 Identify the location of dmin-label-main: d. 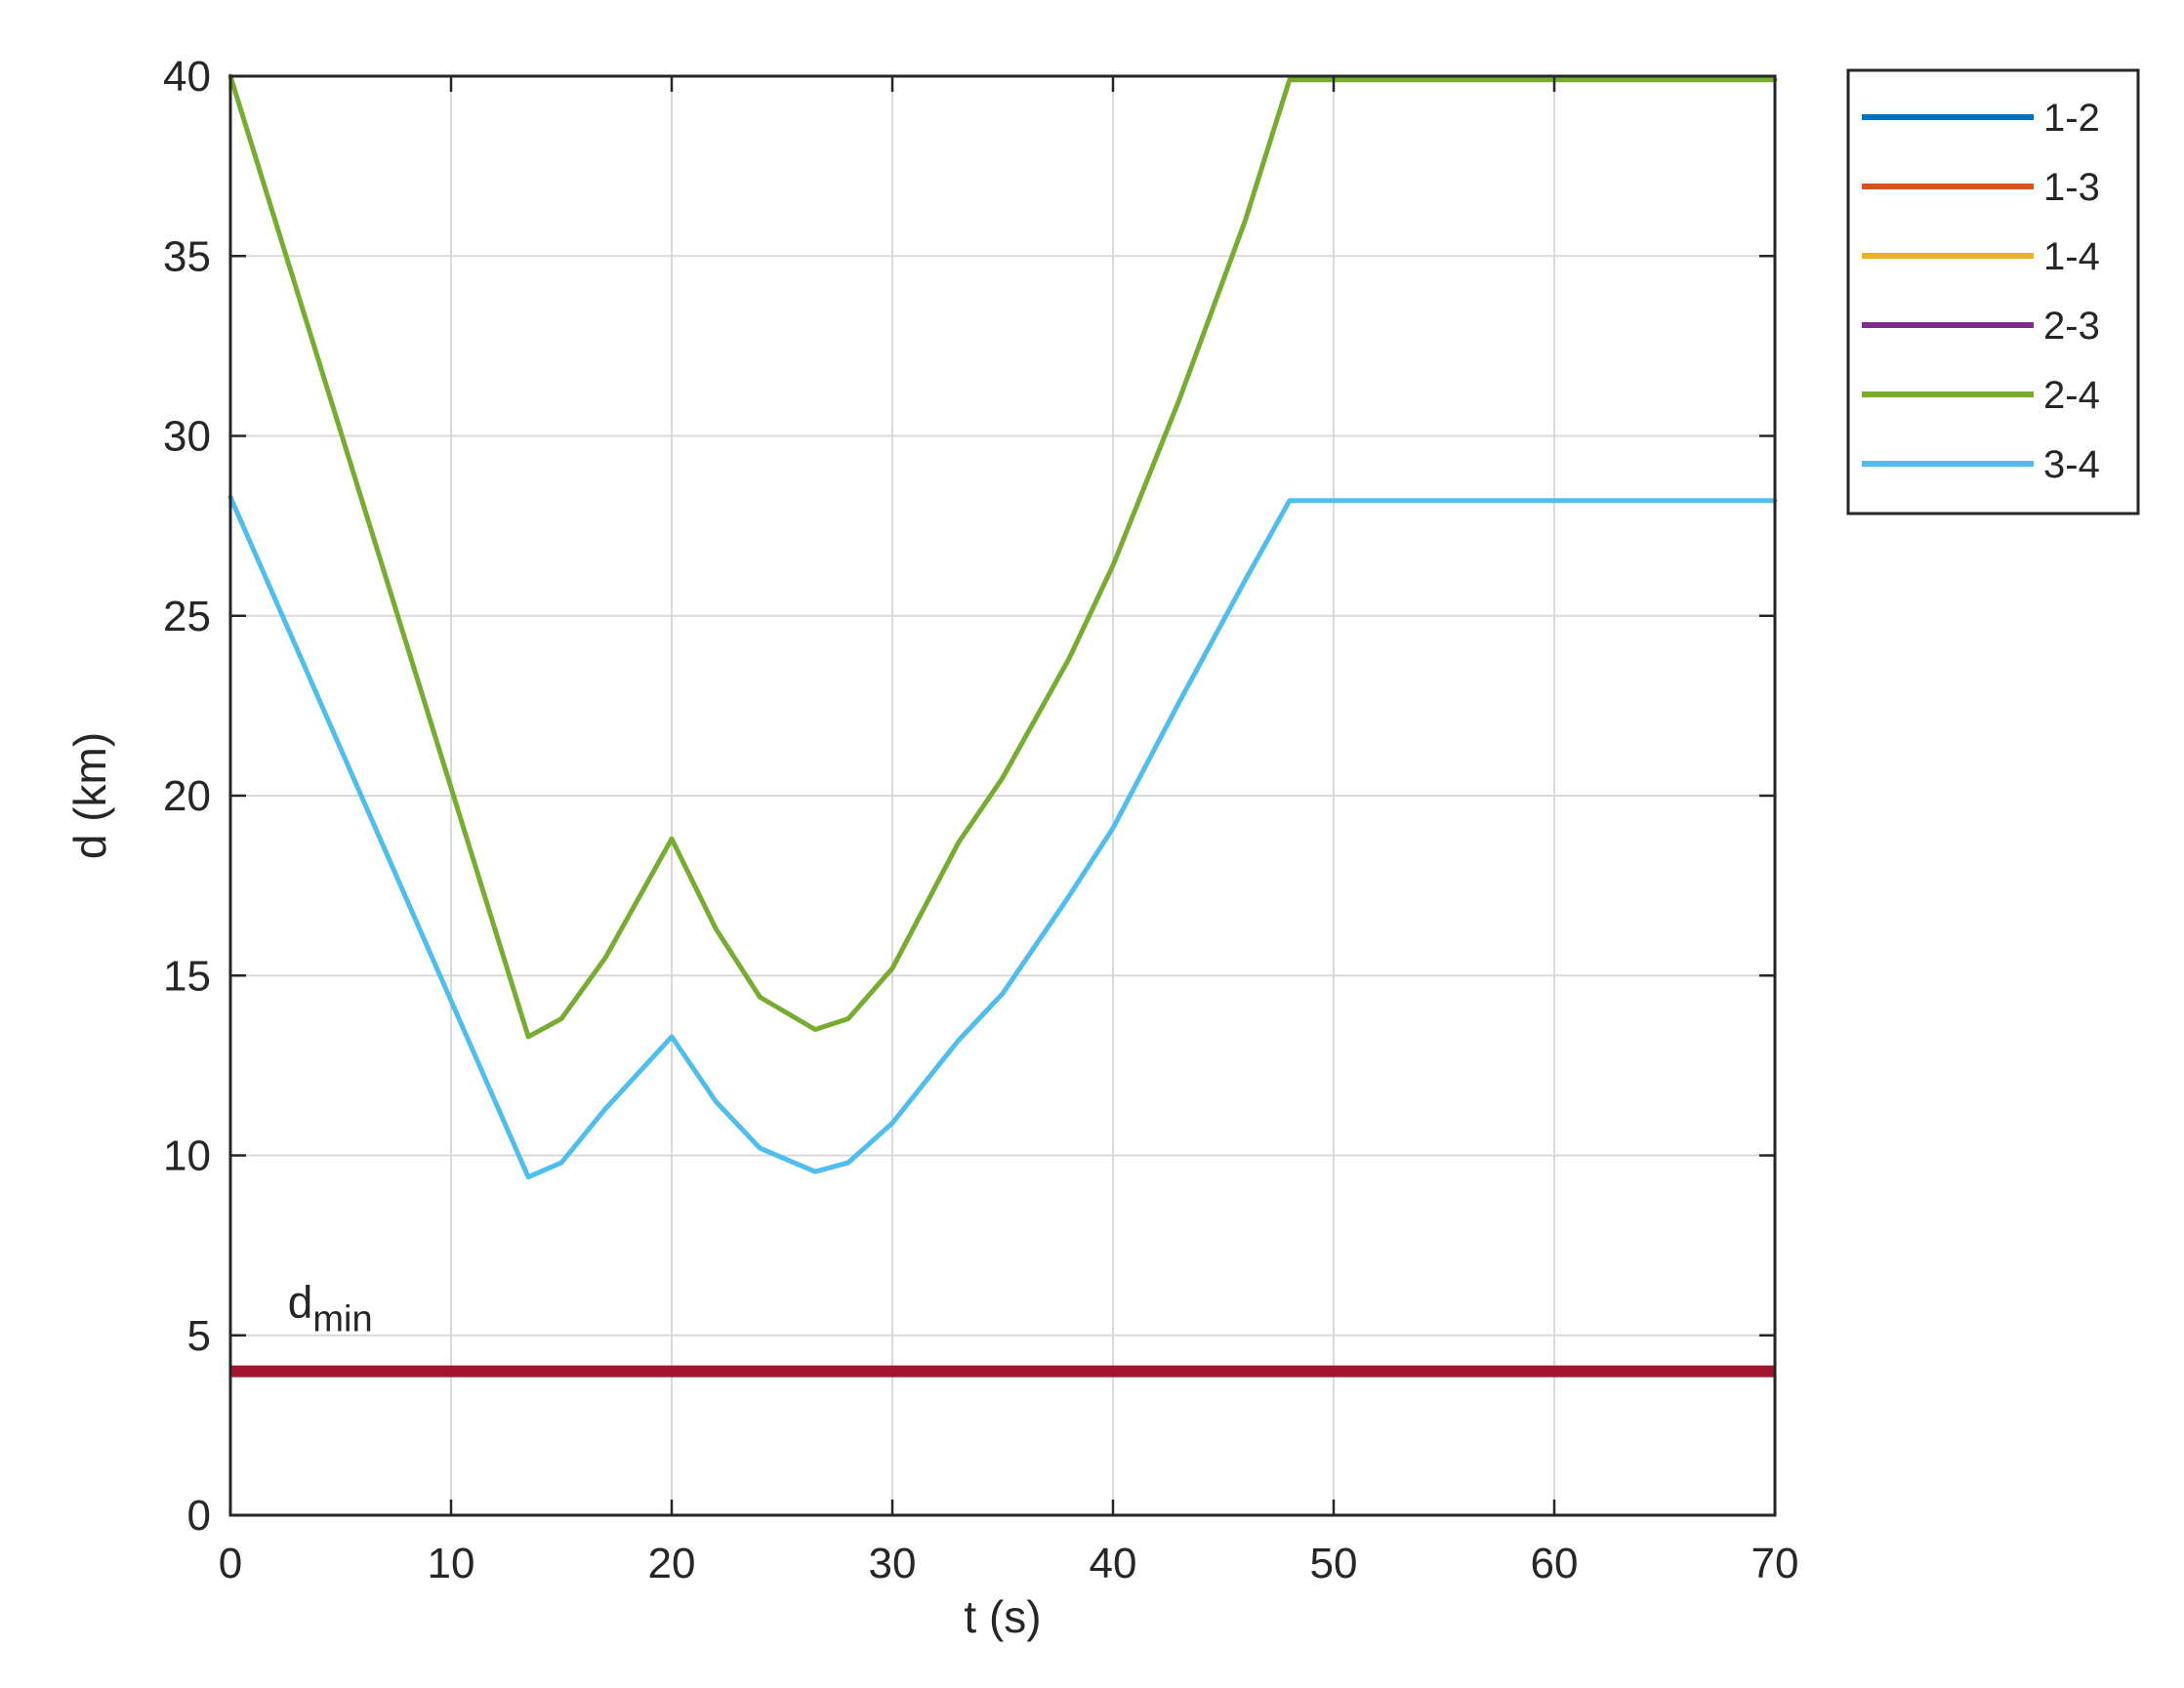
(300, 1301).